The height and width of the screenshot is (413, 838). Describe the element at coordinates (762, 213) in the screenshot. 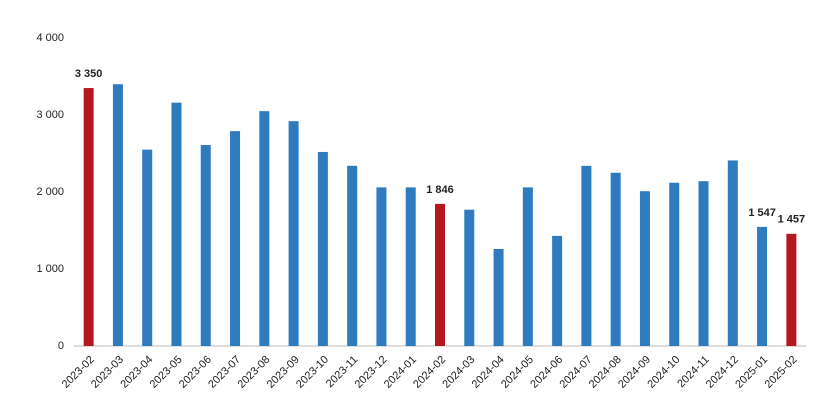

I see `value-label: 1 547` at that location.